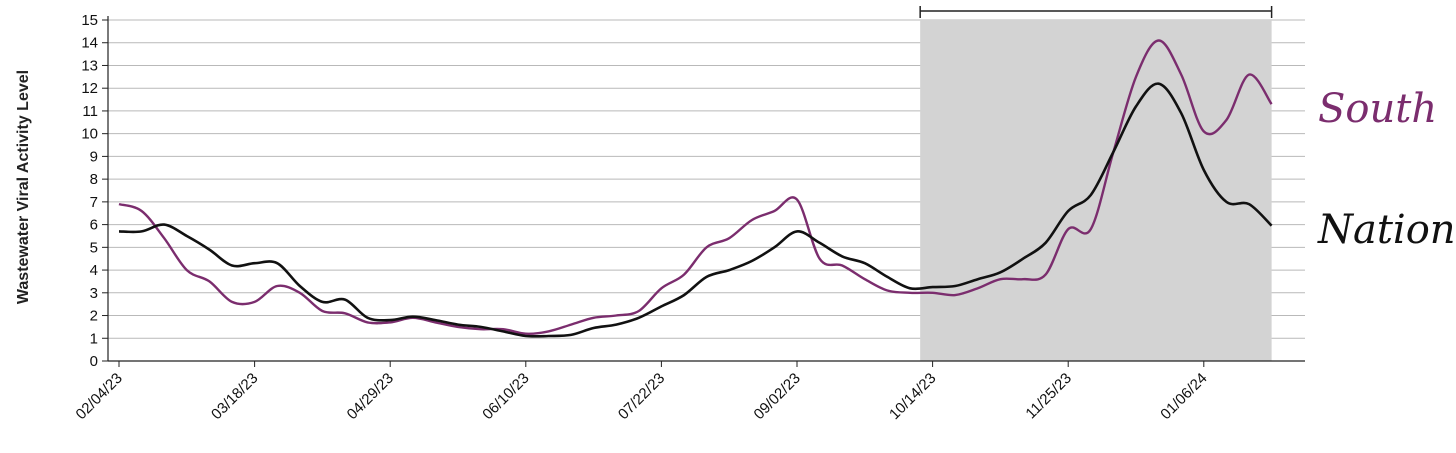 The width and height of the screenshot is (1456, 453). Describe the element at coordinates (99, 396) in the screenshot. I see `x-tick-label: 02/04/23` at that location.